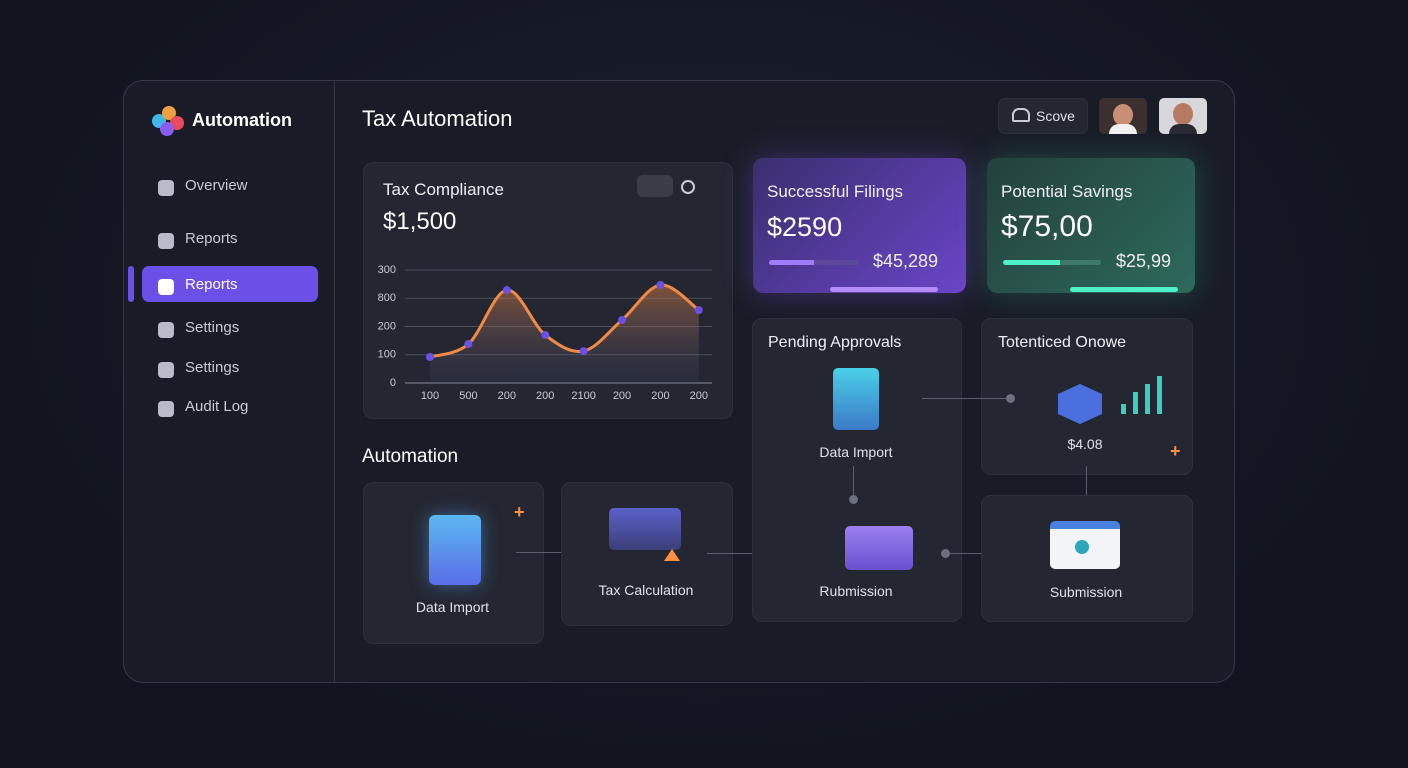  I want to click on y-tick-label: 100, so click(387, 355).